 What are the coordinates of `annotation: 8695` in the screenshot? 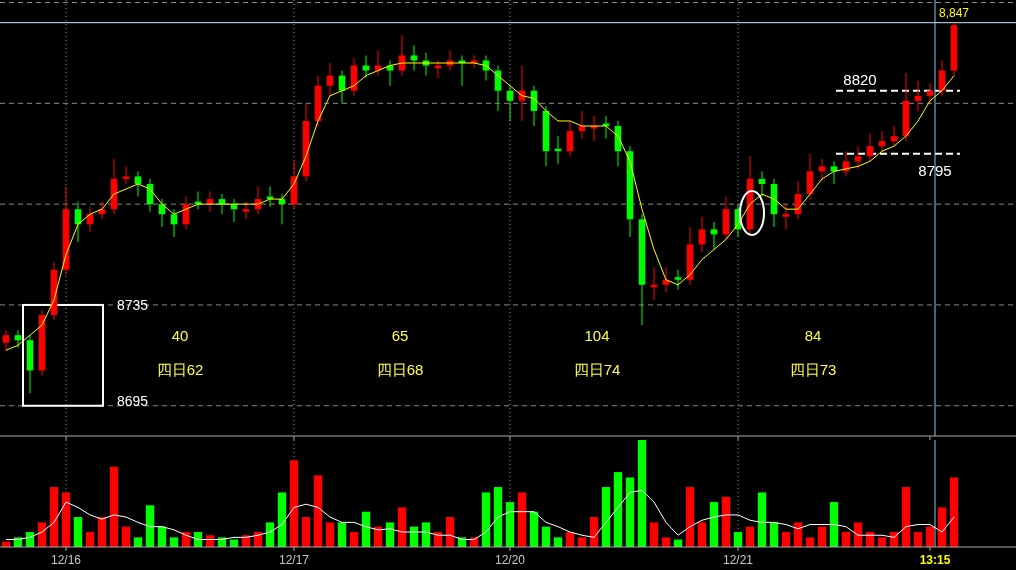 It's located at (133, 401).